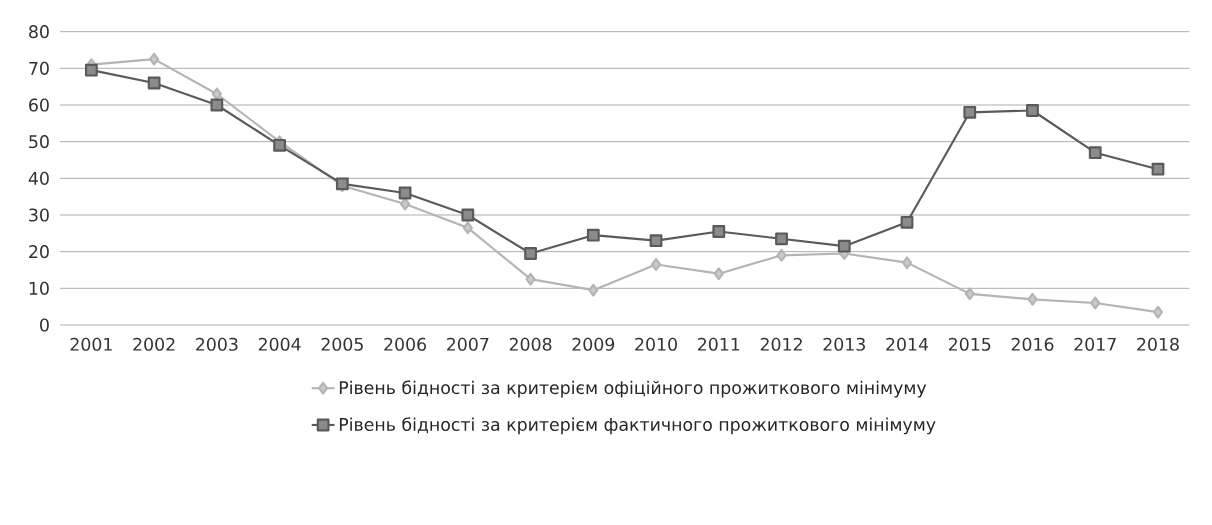 The height and width of the screenshot is (525, 1212). I want to click on x-tick-label: 2009, so click(593, 344).